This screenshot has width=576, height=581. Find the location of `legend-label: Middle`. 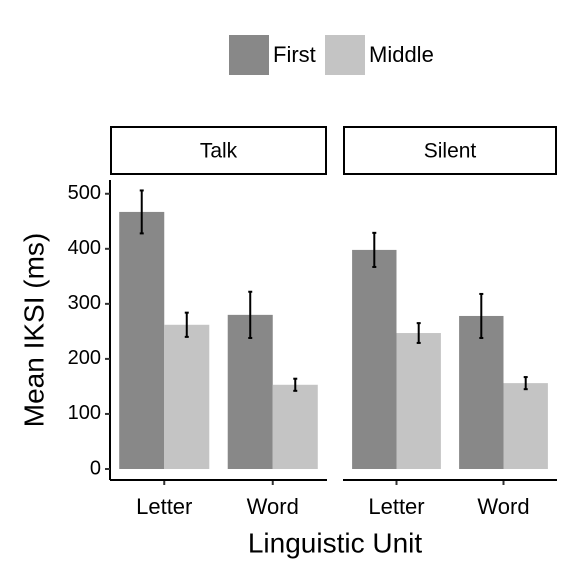

legend-label: Middle is located at coordinates (401, 54).